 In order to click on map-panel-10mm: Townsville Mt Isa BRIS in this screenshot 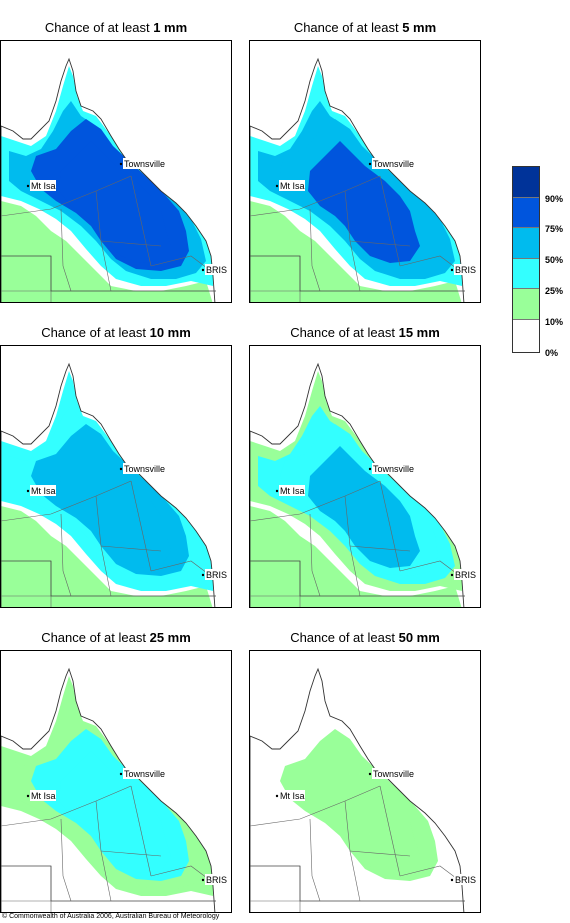, I will do `click(116, 476)`.